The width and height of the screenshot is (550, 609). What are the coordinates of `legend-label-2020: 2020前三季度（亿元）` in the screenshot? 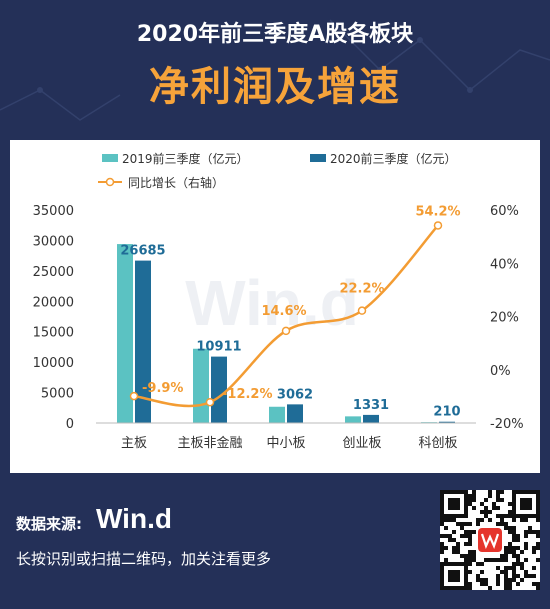 It's located at (393, 158).